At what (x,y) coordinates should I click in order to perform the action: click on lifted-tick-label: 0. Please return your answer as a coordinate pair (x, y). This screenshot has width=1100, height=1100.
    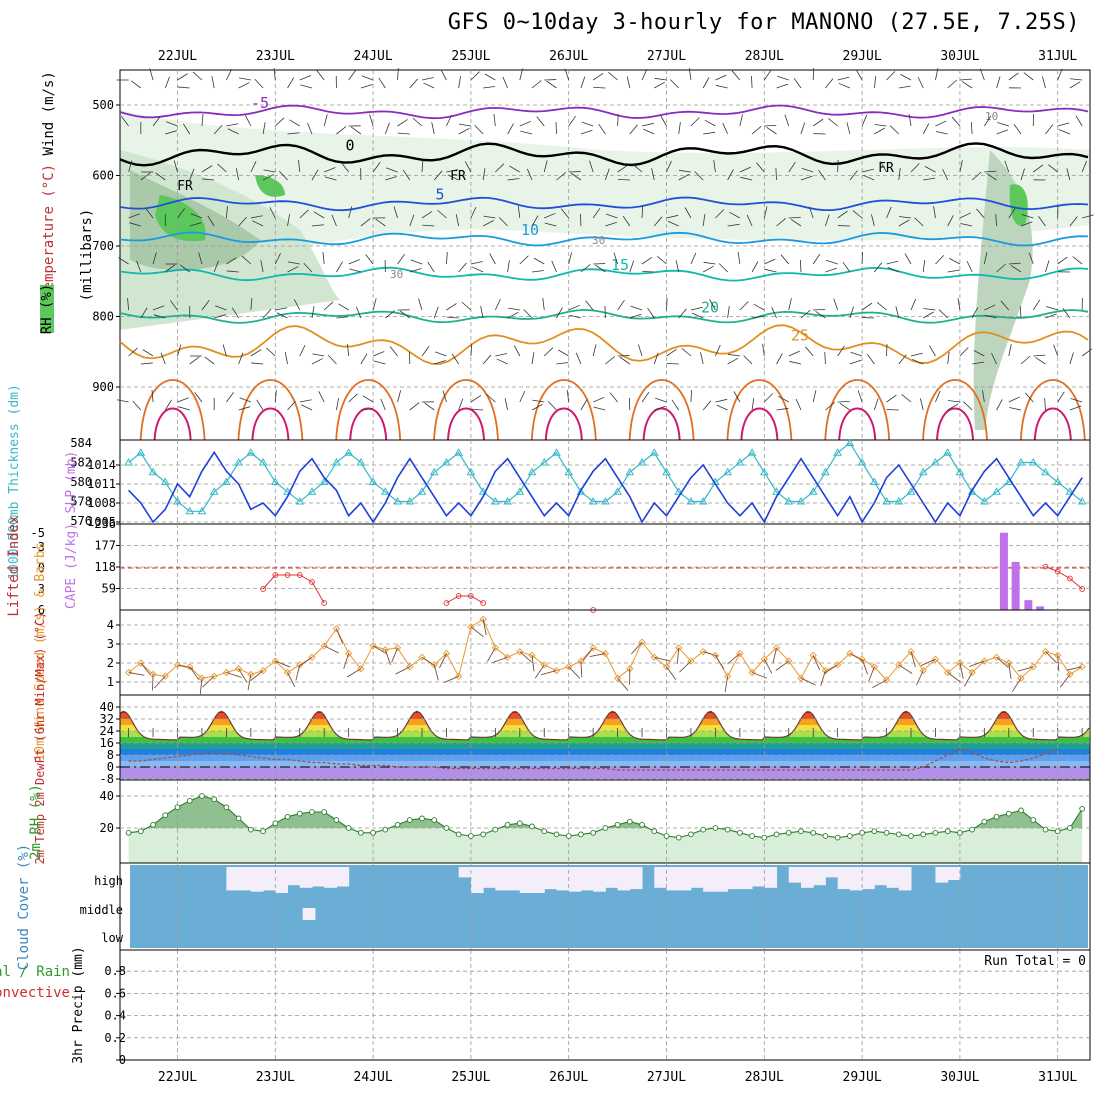
    Looking at the image, I should click on (41, 568).